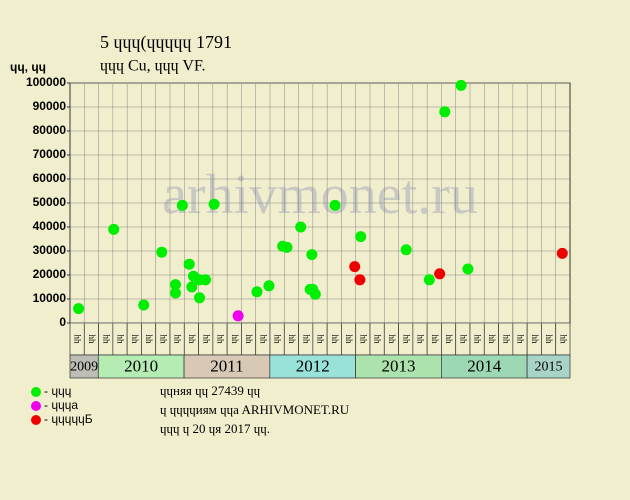 Image resolution: width=630 pixels, height=500 pixels. I want to click on note: ɥɥɥ ɥ 20 ɥя 2017 ɥɥ., so click(215, 428).